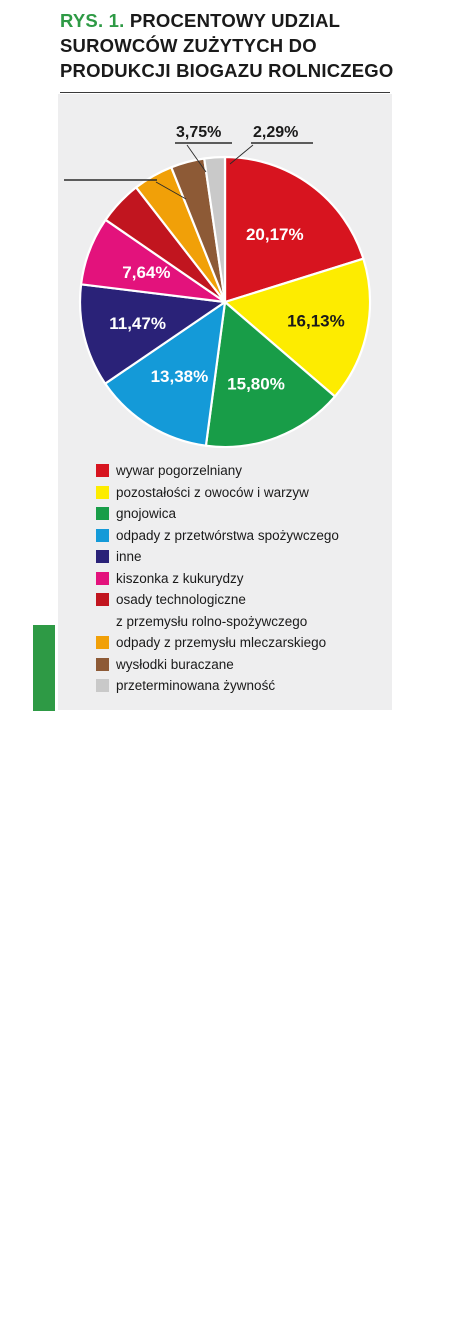  Describe the element at coordinates (175, 664) in the screenshot. I see `legend-label: wysłodki buraczane` at that location.